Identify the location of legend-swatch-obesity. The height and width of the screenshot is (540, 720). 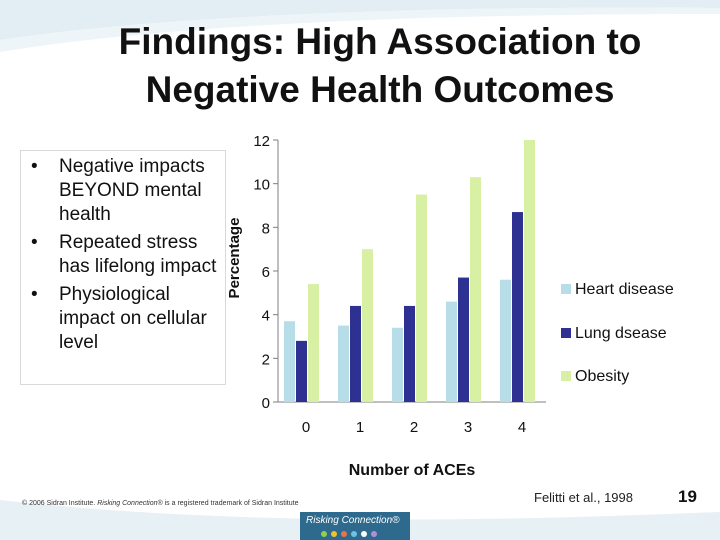
(566, 376).